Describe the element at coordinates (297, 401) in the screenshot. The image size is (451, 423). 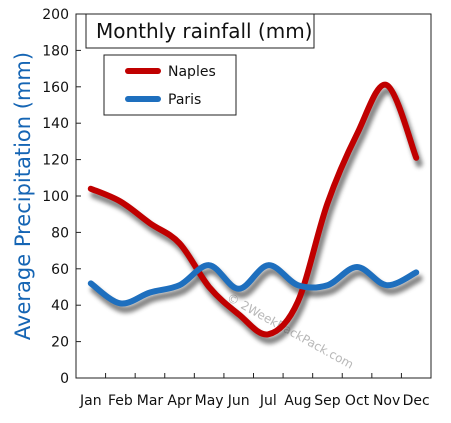
I see `x-tick-label: Aug` at that location.